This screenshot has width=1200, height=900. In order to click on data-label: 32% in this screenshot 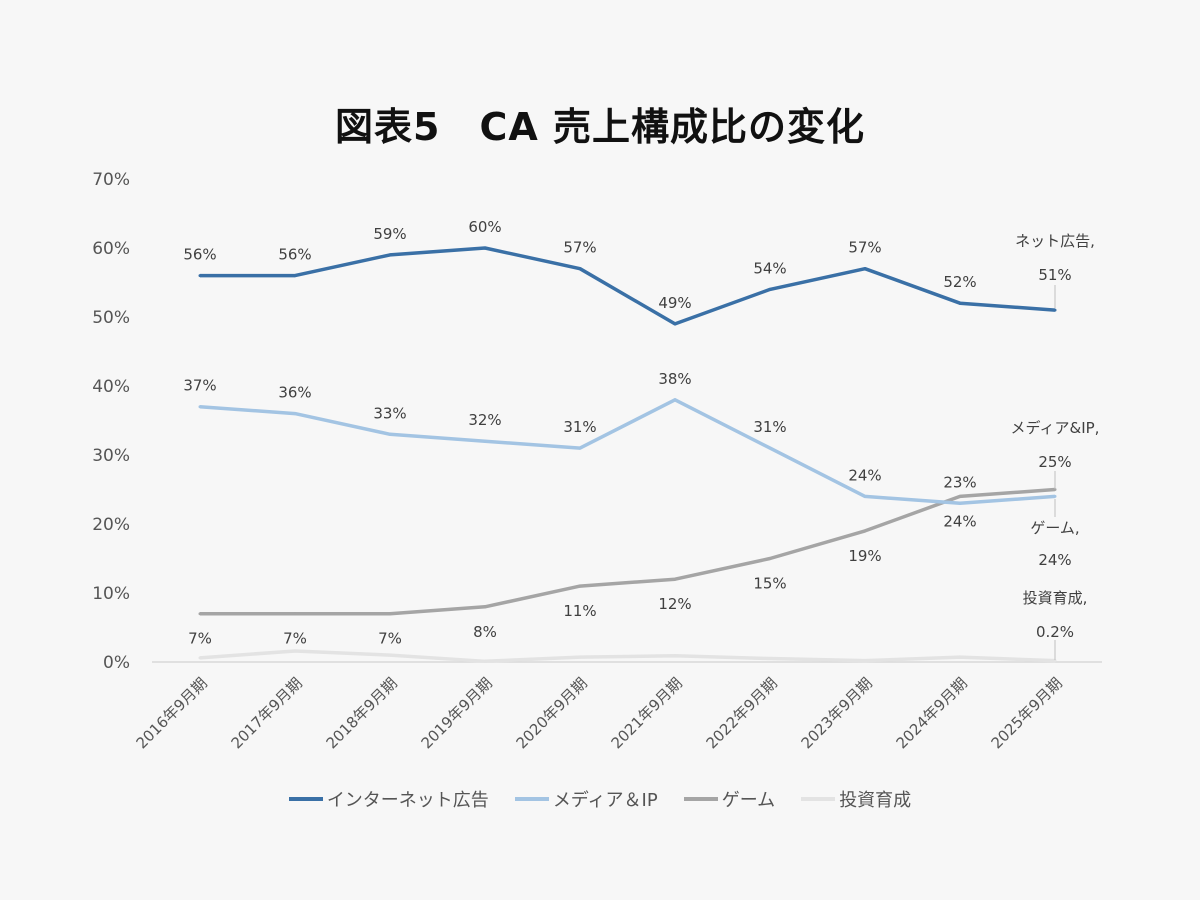, I will do `click(484, 420)`.